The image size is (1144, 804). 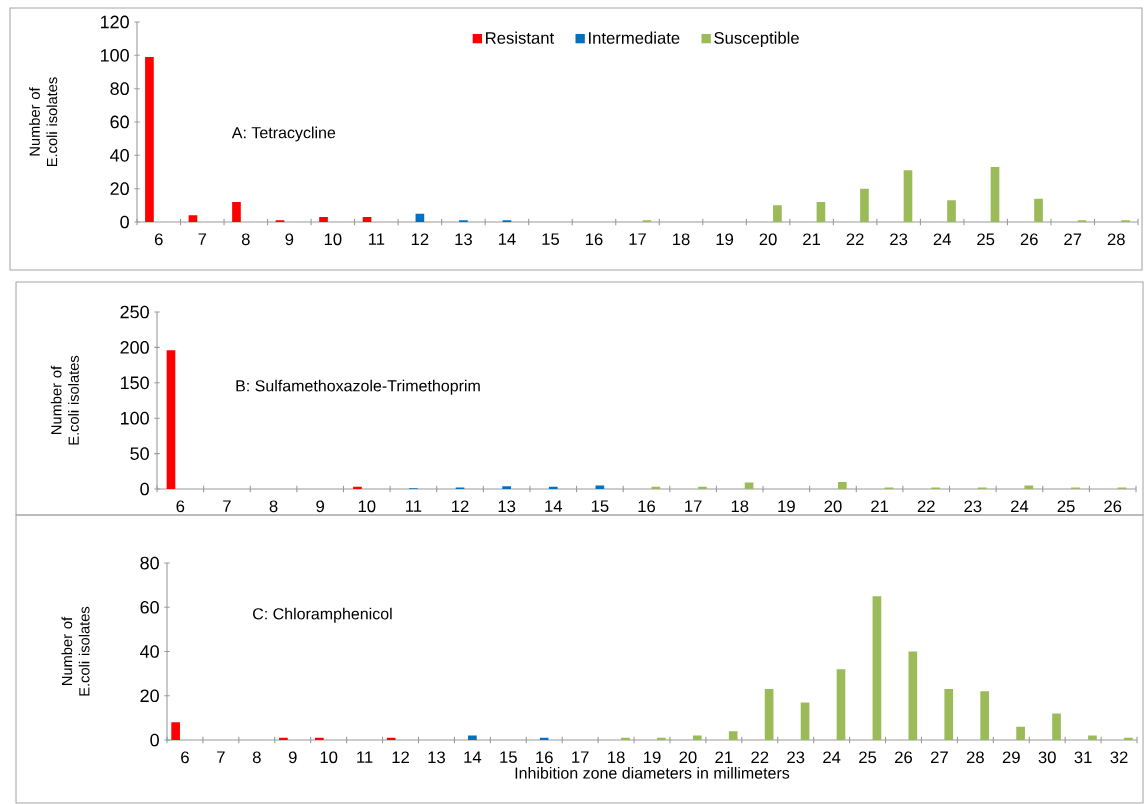 What do you see at coordinates (616, 757) in the screenshot?
I see `x-tick-label: 18` at bounding box center [616, 757].